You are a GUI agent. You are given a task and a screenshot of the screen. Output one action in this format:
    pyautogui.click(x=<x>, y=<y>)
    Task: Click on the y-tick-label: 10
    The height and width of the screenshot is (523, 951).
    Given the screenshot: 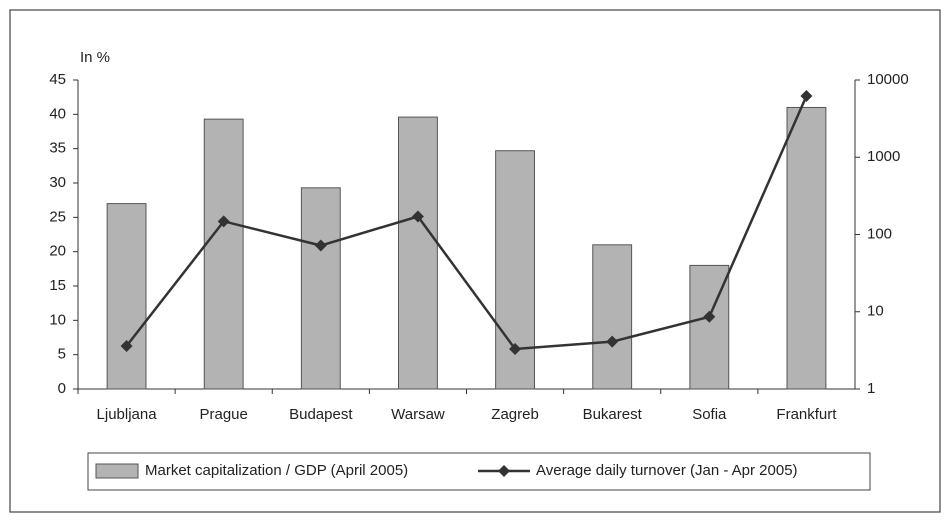 What is the action you would take?
    pyautogui.click(x=57, y=319)
    